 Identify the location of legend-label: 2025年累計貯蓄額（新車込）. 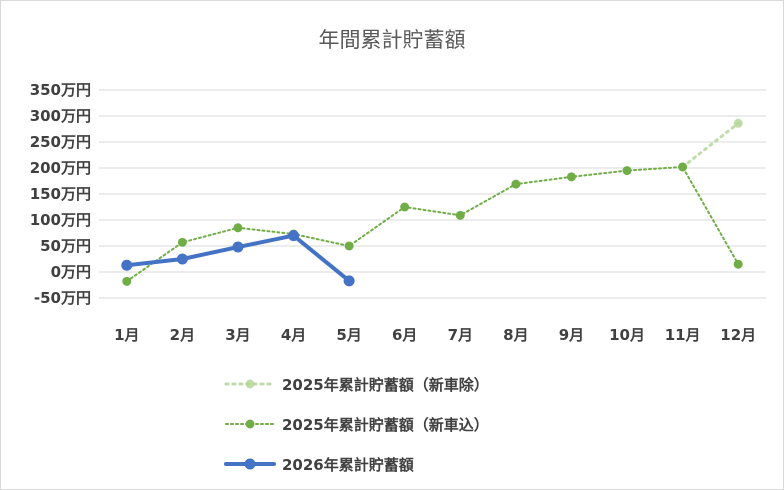
(385, 425).